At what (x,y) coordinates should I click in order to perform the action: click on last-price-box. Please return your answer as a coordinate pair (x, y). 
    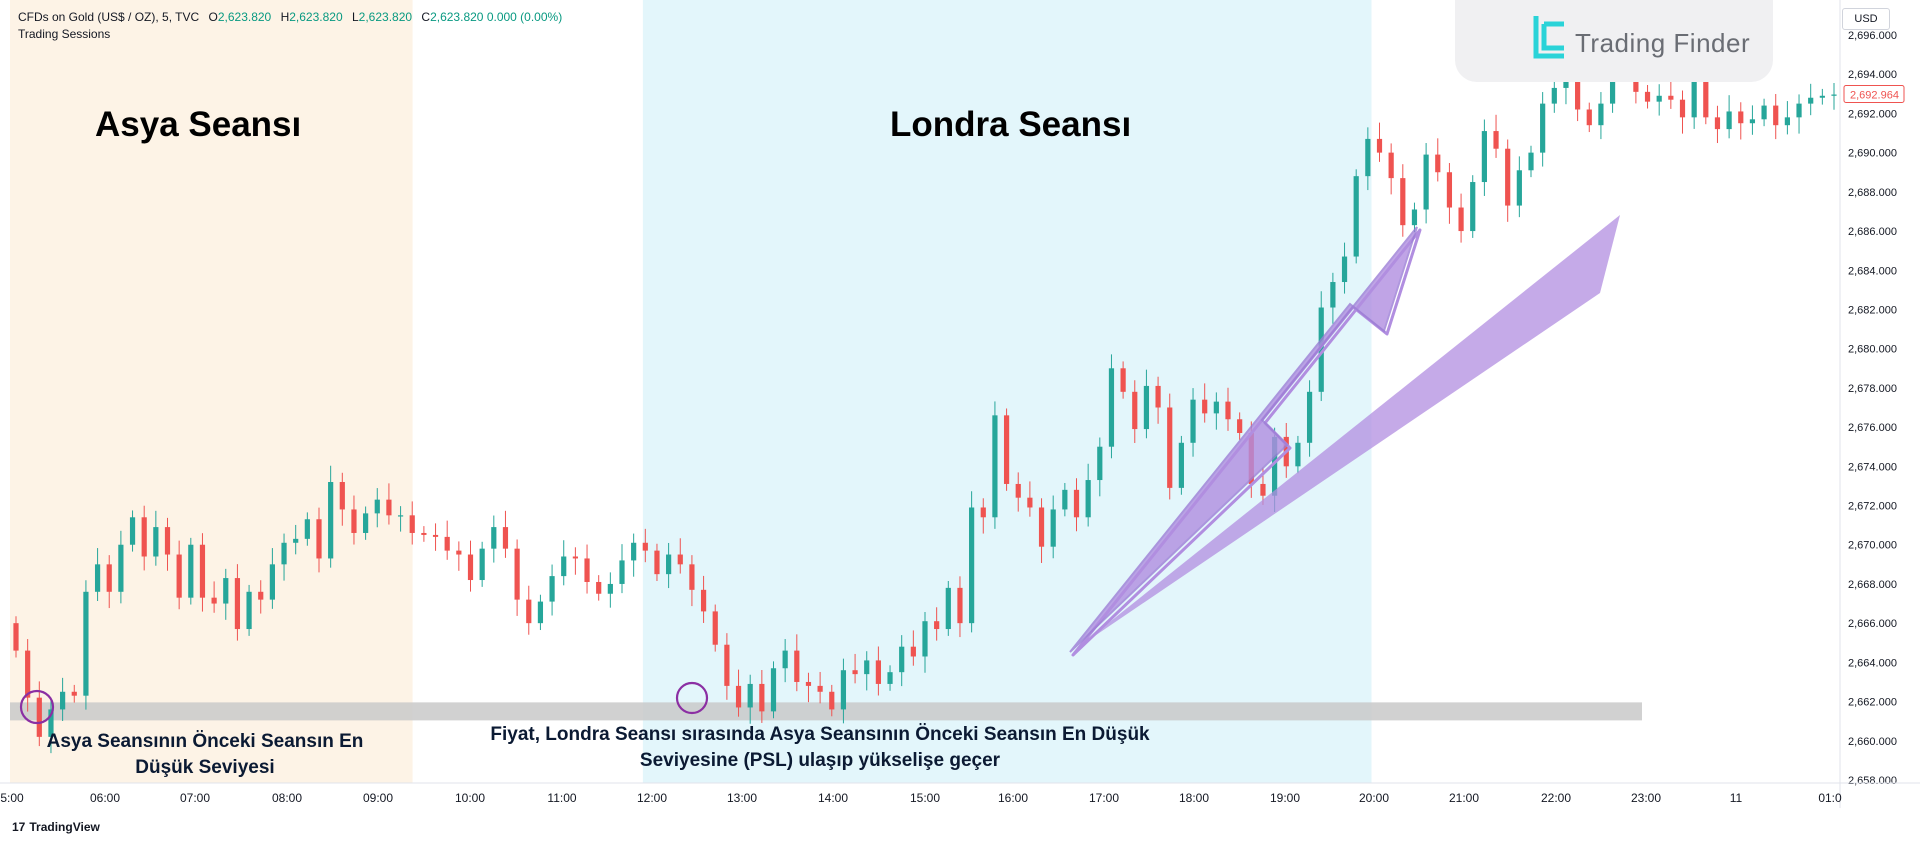
    Looking at the image, I should click on (1874, 94).